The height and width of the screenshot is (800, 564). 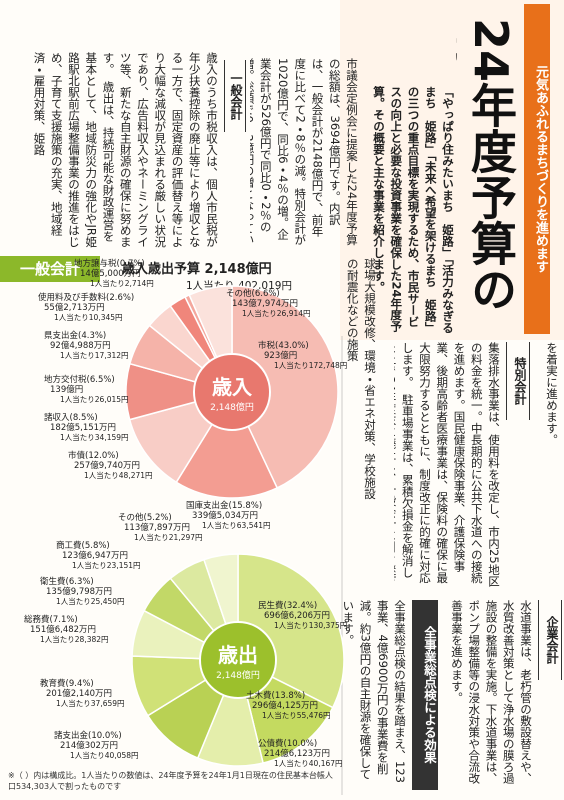 I want to click on slice-per-capita: 1人当たり63,541円, so click(x=236, y=525).